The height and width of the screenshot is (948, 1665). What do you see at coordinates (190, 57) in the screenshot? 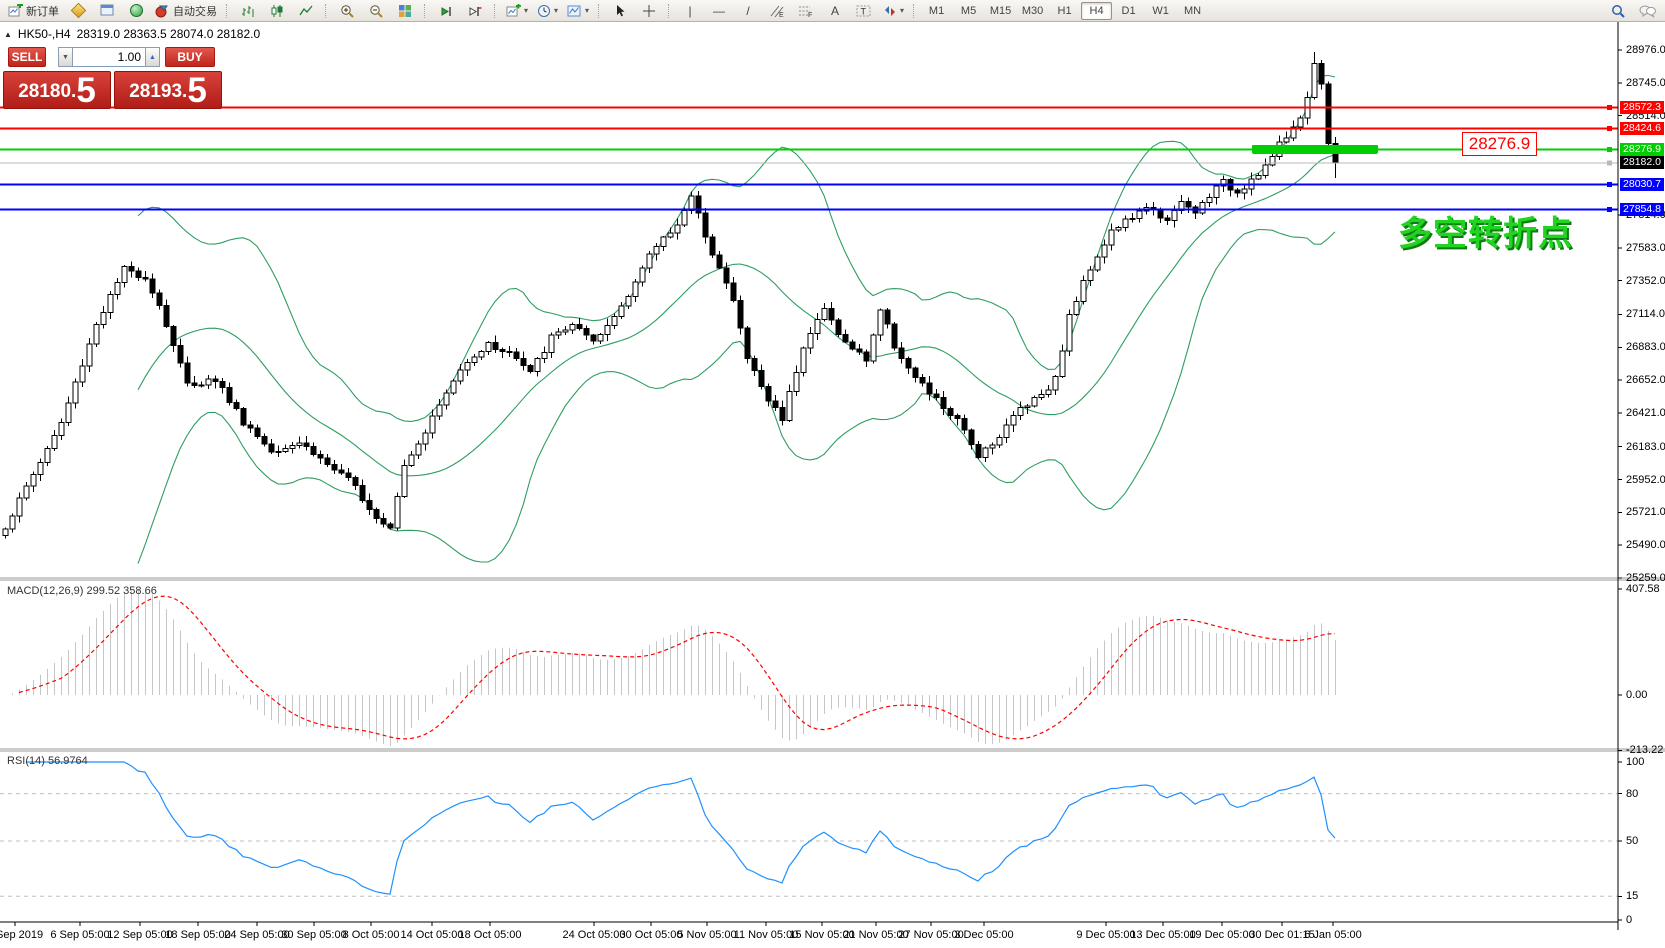
I see `buy-button: BUY` at bounding box center [190, 57].